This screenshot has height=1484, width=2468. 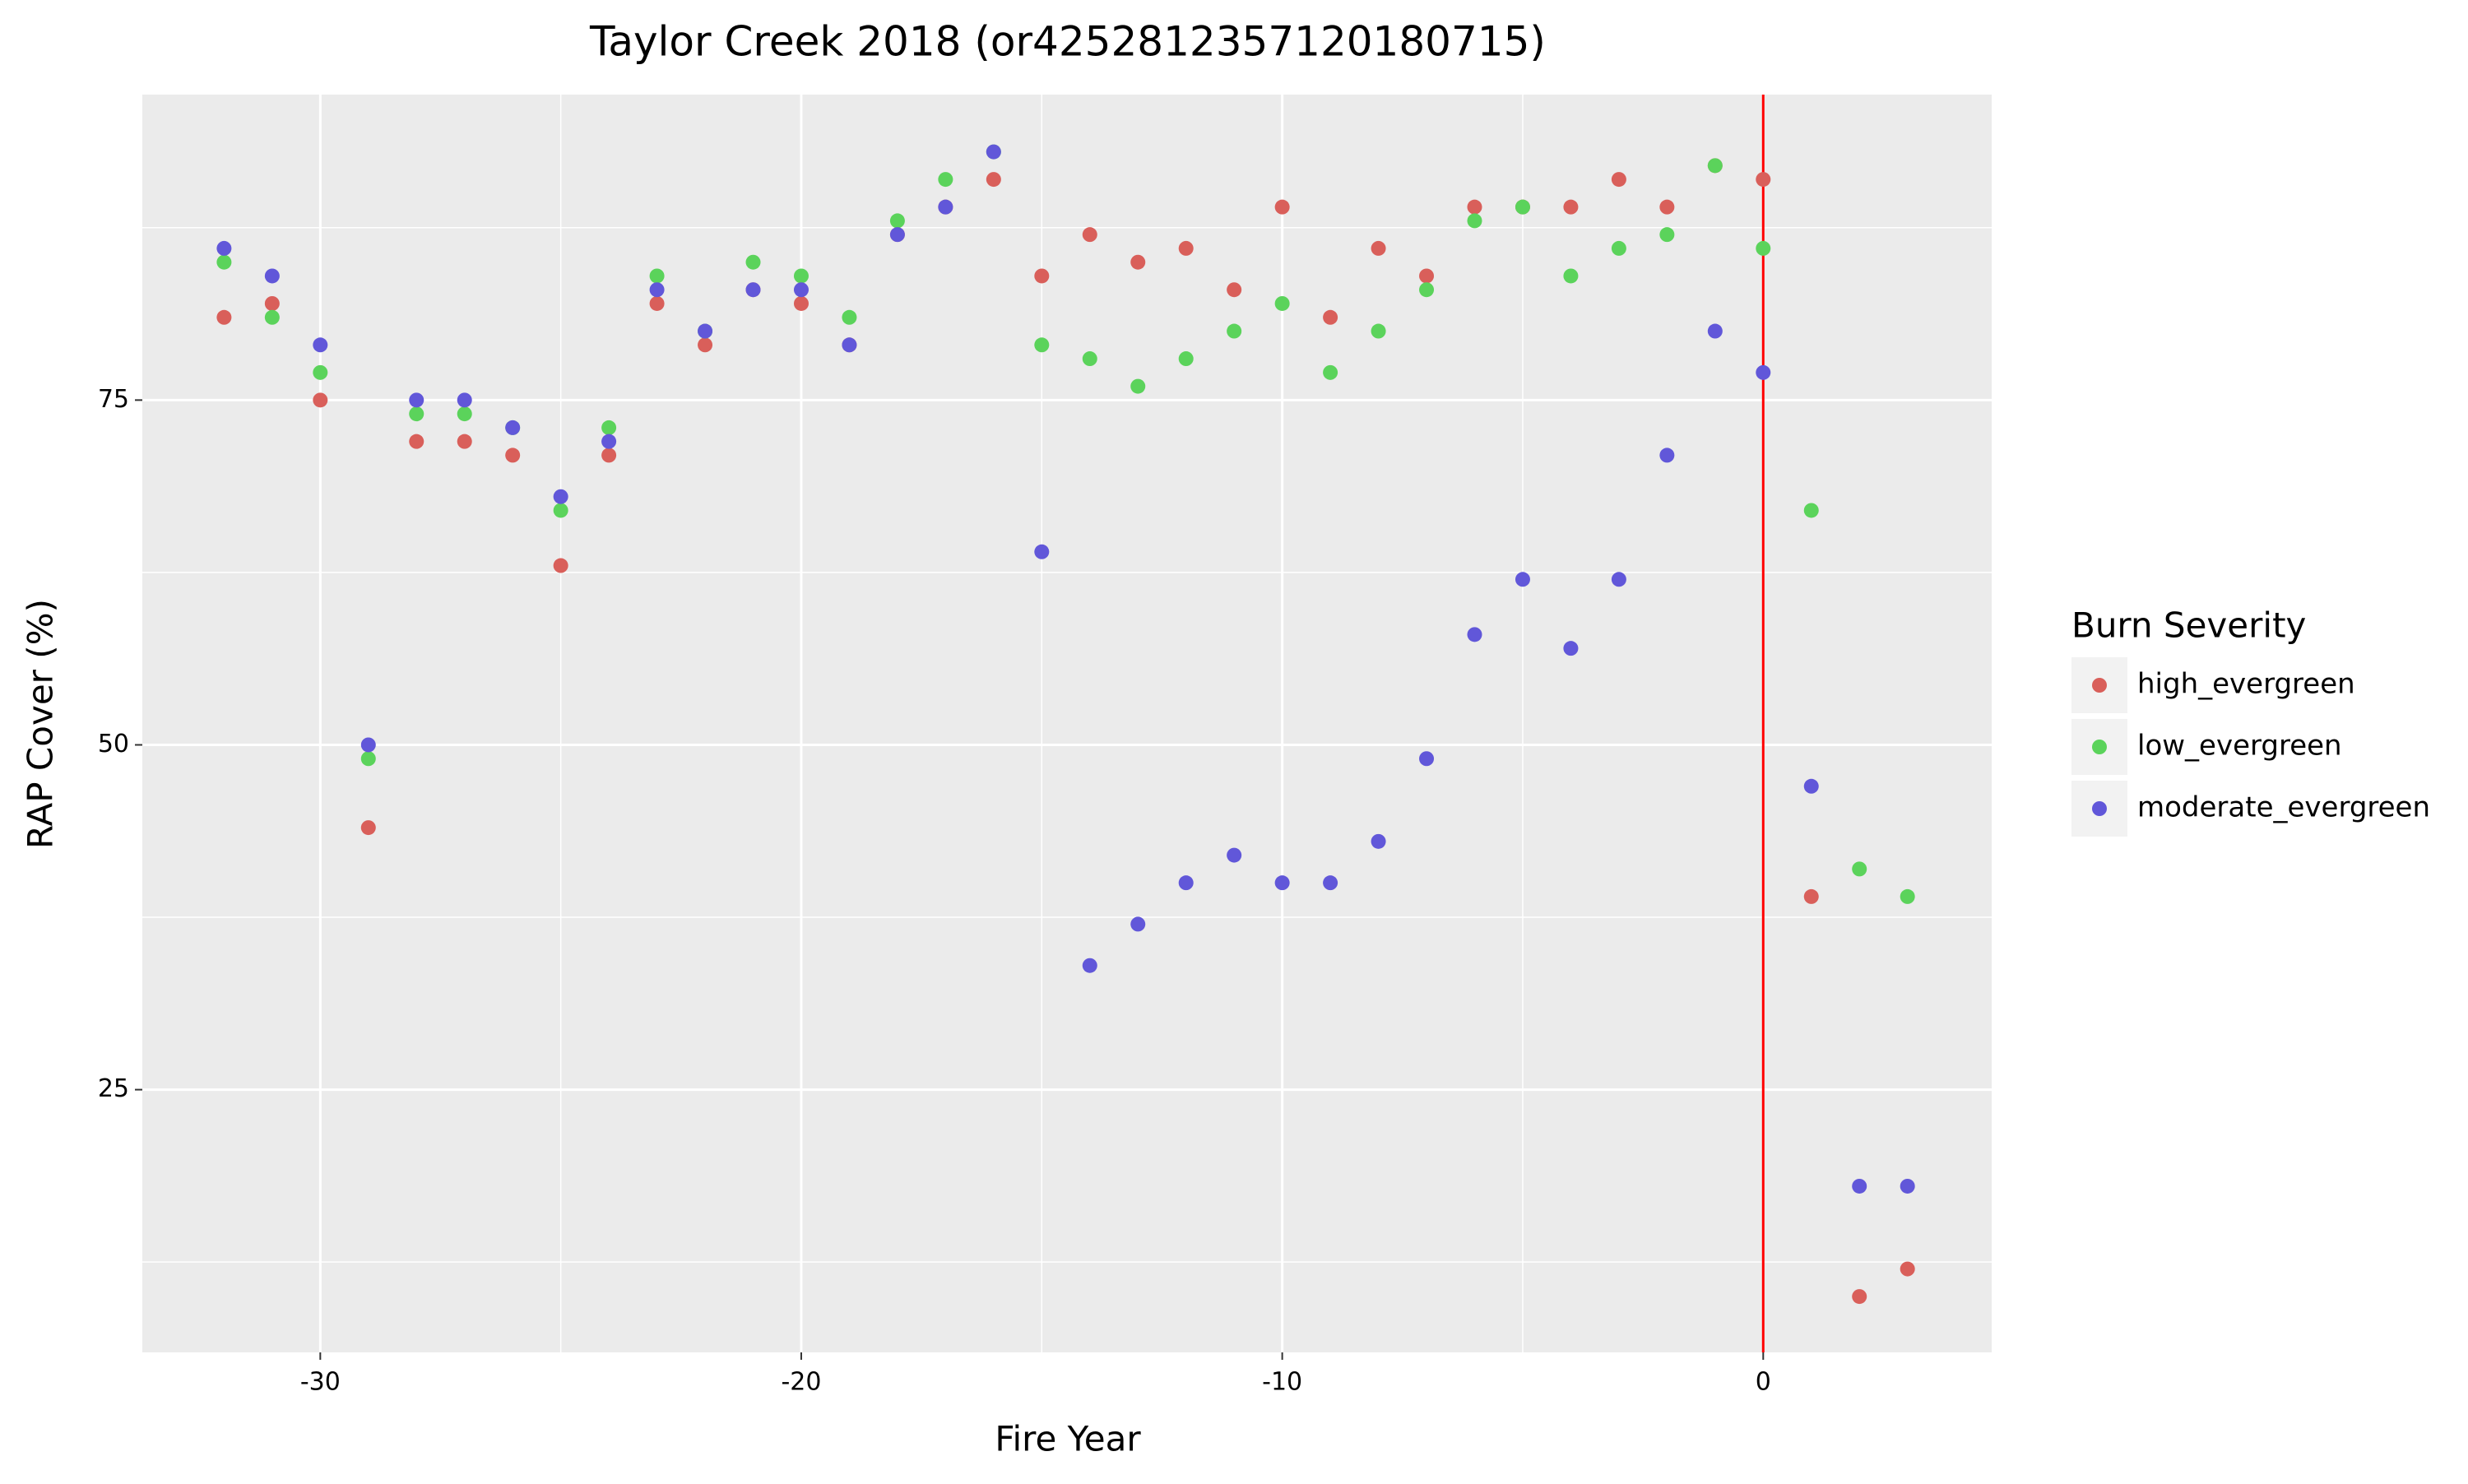 I want to click on y-tick-label: 75, so click(x=113, y=399).